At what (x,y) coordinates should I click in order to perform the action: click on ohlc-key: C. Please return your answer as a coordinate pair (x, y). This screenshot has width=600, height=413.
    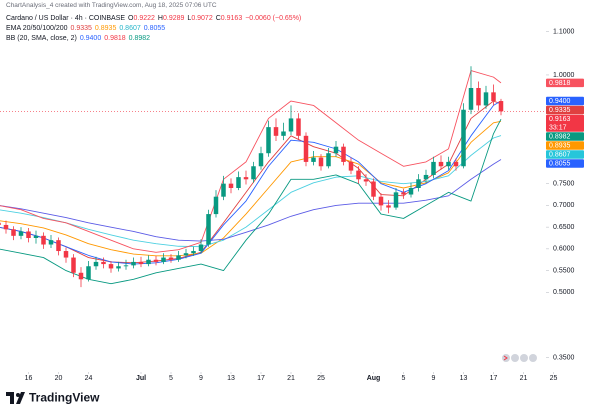
    Looking at the image, I should click on (218, 18).